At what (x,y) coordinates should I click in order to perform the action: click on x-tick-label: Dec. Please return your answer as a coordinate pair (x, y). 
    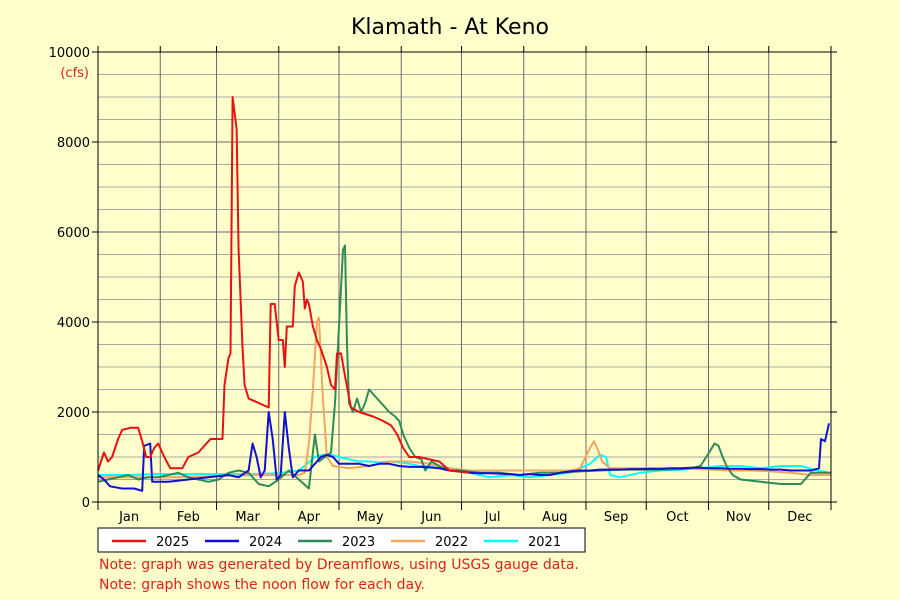
    Looking at the image, I should click on (799, 517).